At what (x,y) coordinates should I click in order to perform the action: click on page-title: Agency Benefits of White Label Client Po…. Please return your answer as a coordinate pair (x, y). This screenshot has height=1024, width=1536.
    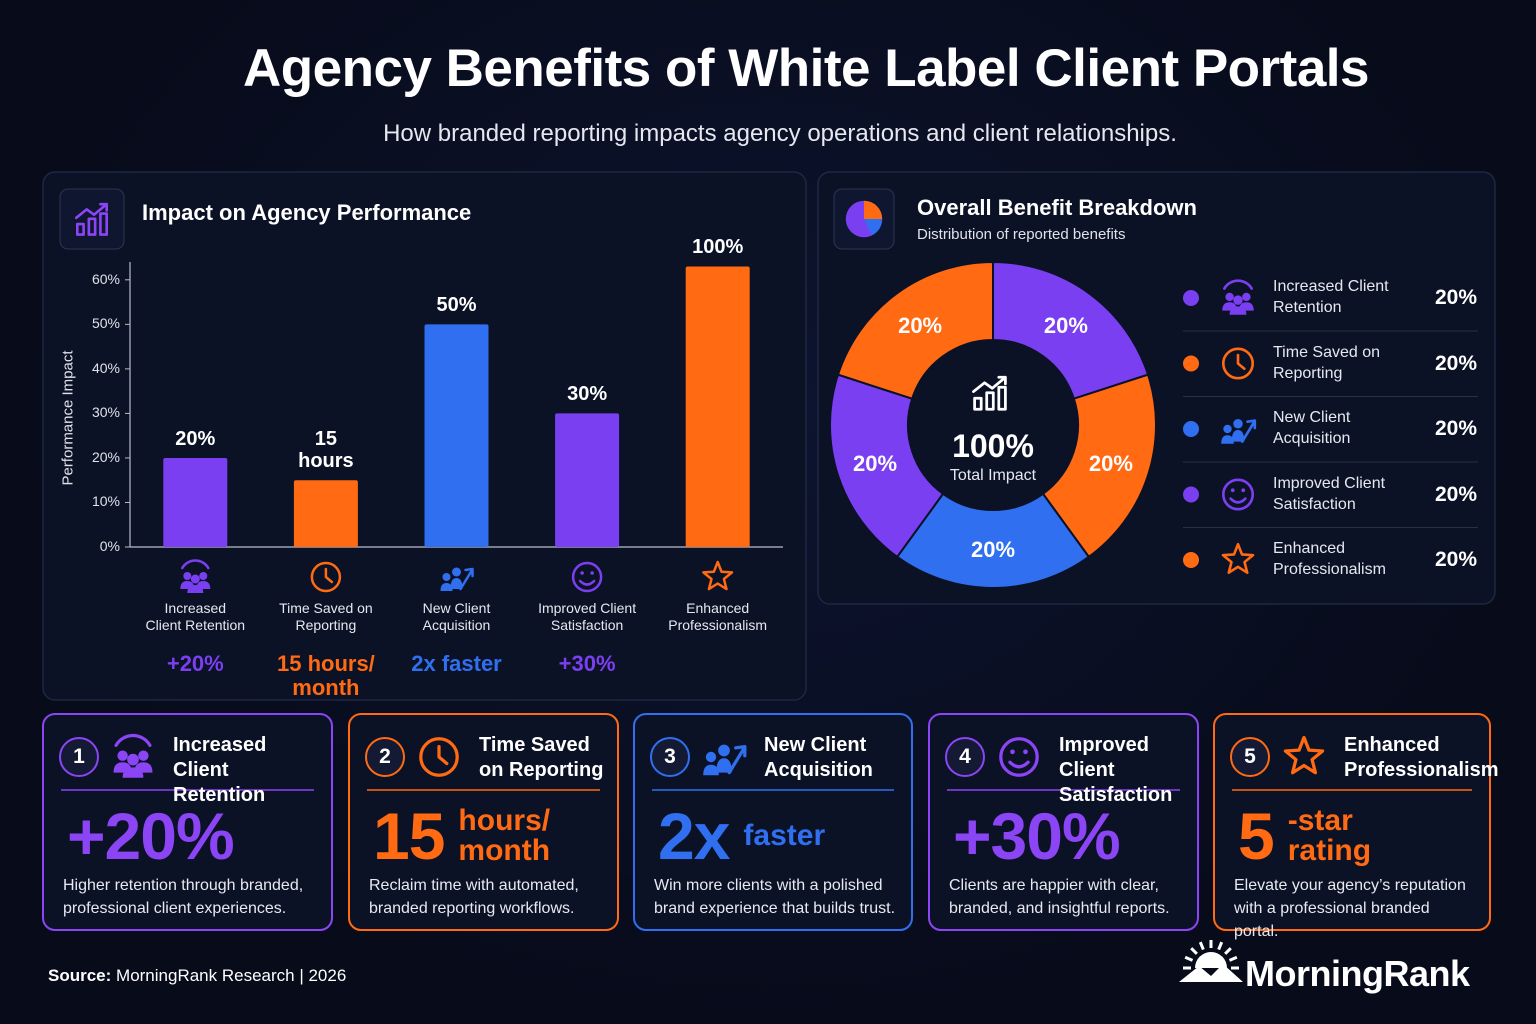
    Looking at the image, I should click on (806, 68).